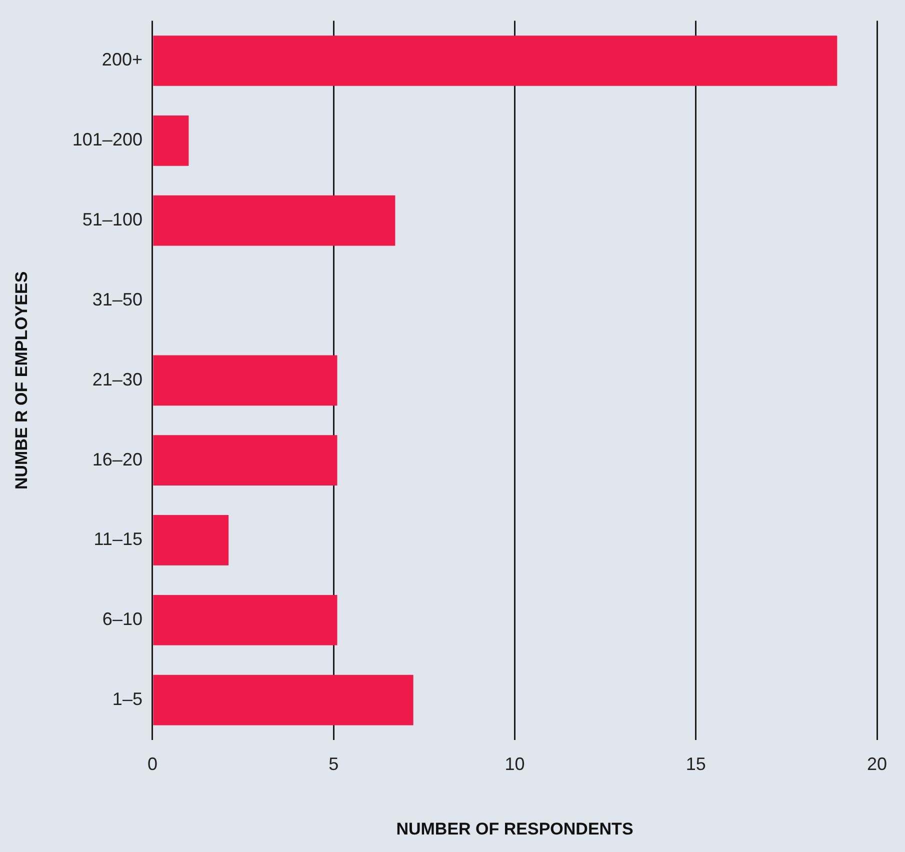  What do you see at coordinates (112, 220) in the screenshot?
I see `y-tick-label: 51–100` at bounding box center [112, 220].